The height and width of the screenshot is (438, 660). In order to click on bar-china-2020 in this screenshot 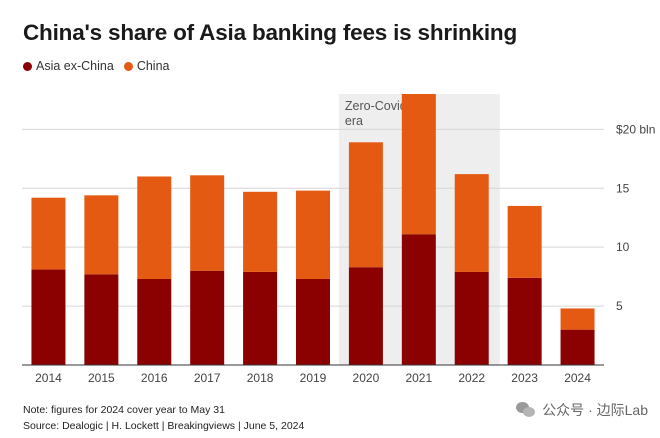, I will do `click(365, 205)`.